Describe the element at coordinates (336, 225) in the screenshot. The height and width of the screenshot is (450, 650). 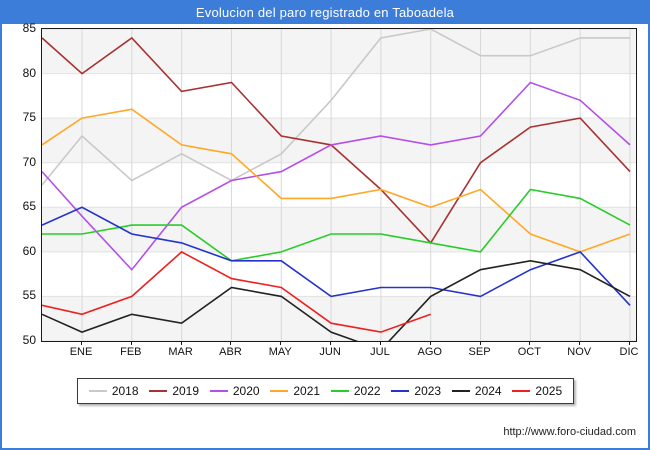
I see `series-2022` at that location.